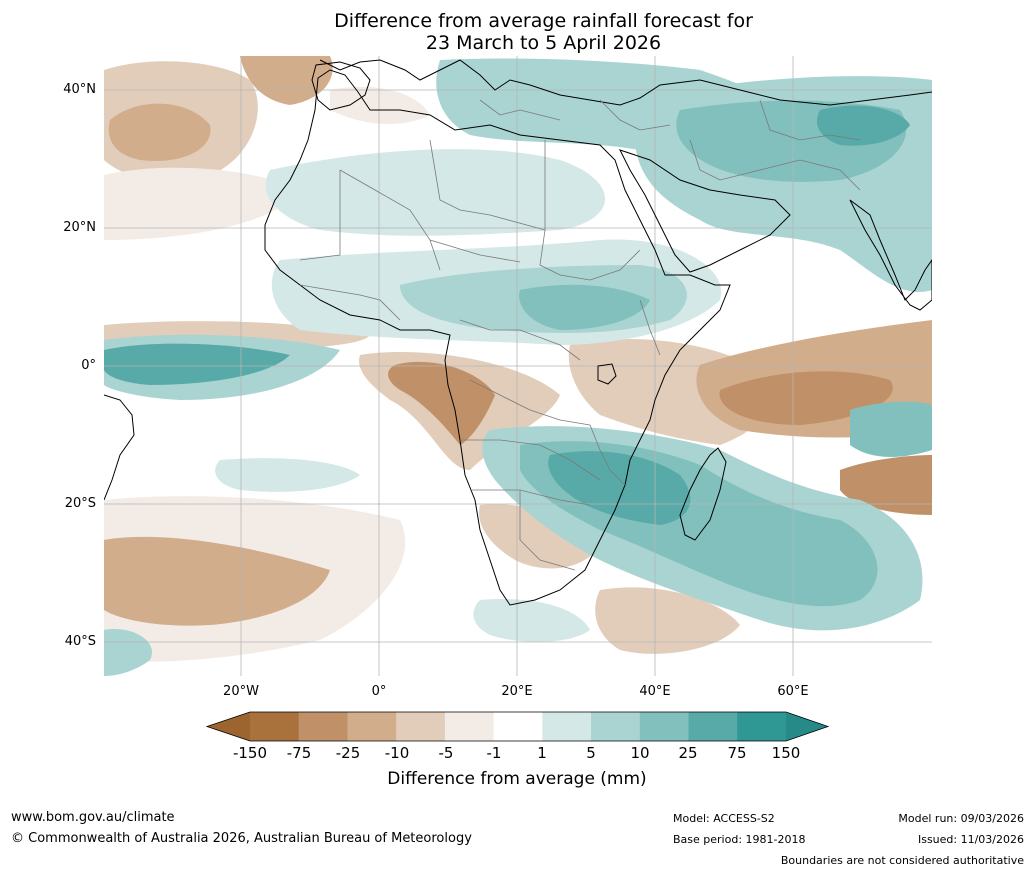 The image size is (1035, 873). Describe the element at coordinates (80, 641) in the screenshot. I see `lat-label-40s: 40°S` at that location.